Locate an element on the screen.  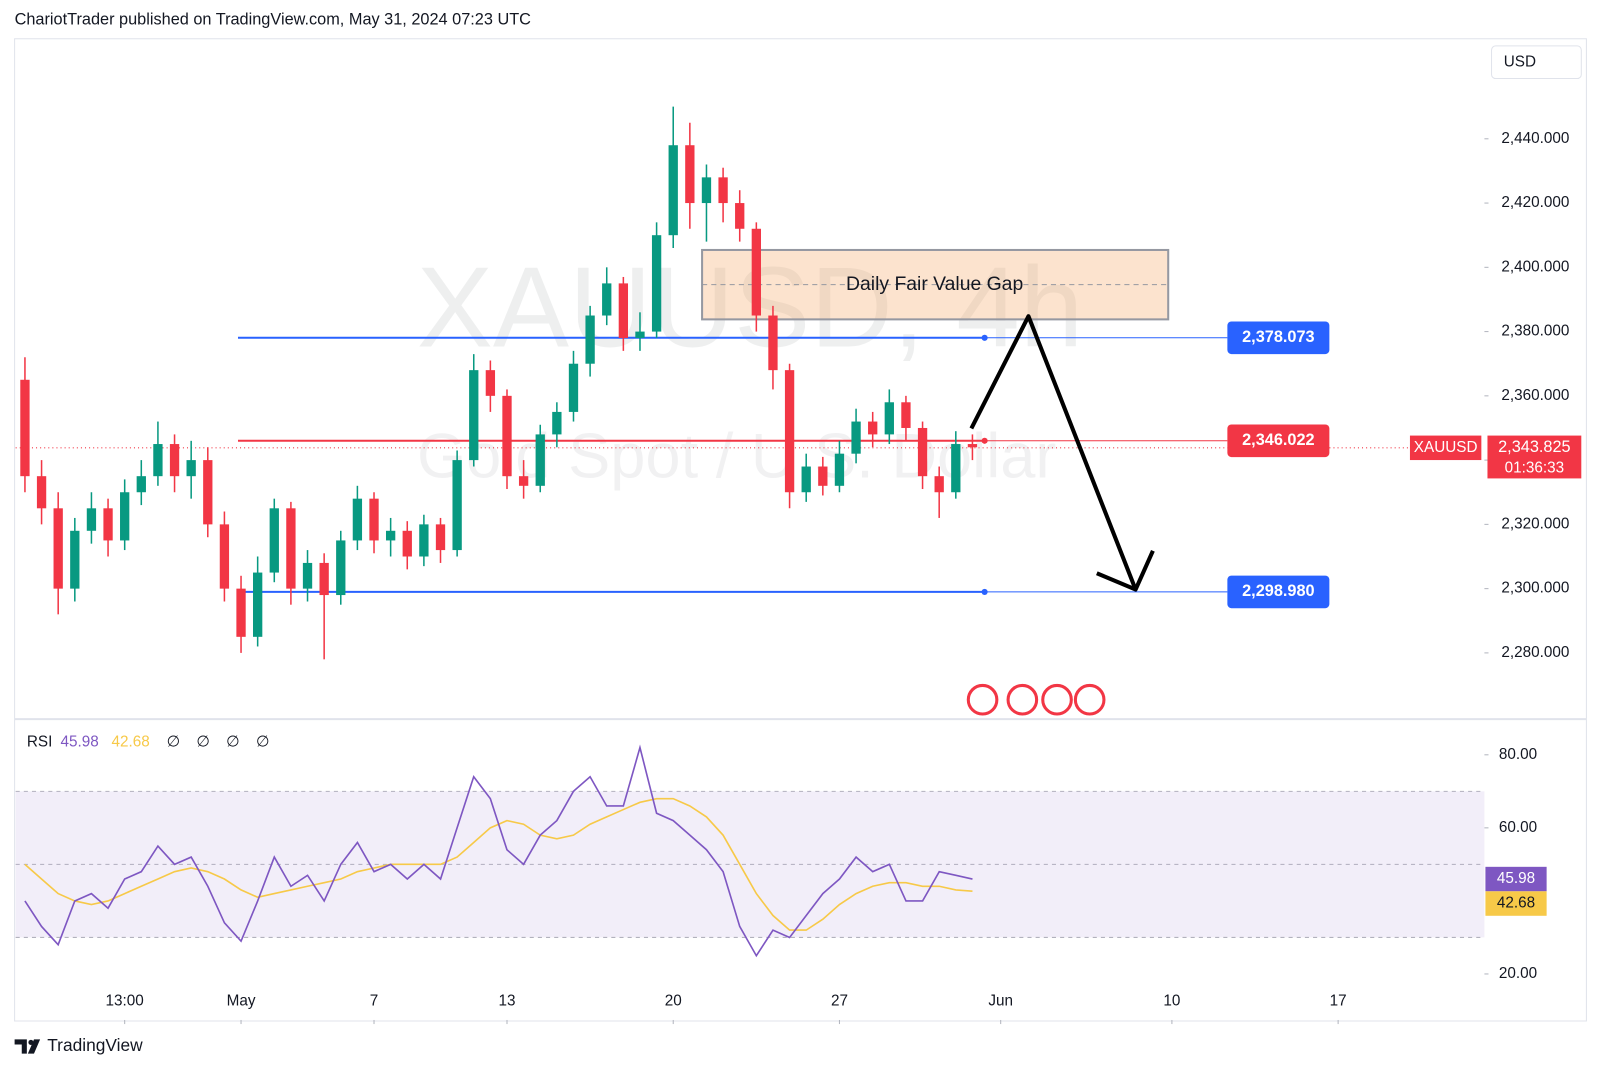
indicator-value: 45.98 is located at coordinates (80, 742).